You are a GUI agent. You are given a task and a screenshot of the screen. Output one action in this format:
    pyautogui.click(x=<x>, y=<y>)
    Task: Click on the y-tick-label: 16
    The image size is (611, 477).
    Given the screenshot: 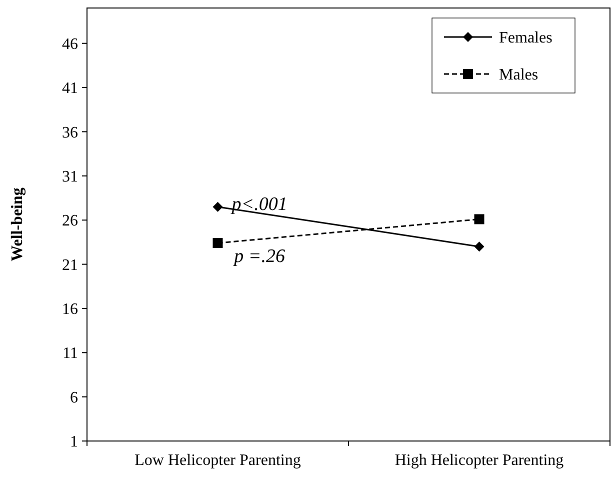 What is the action you would take?
    pyautogui.click(x=70, y=309)
    